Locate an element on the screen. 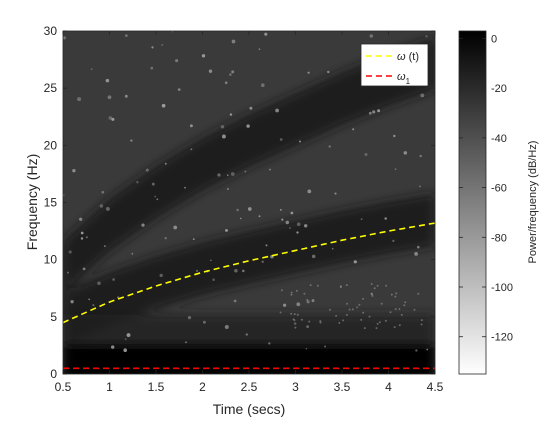 The image size is (560, 425). x-tick-label: 4 is located at coordinates (388, 387).